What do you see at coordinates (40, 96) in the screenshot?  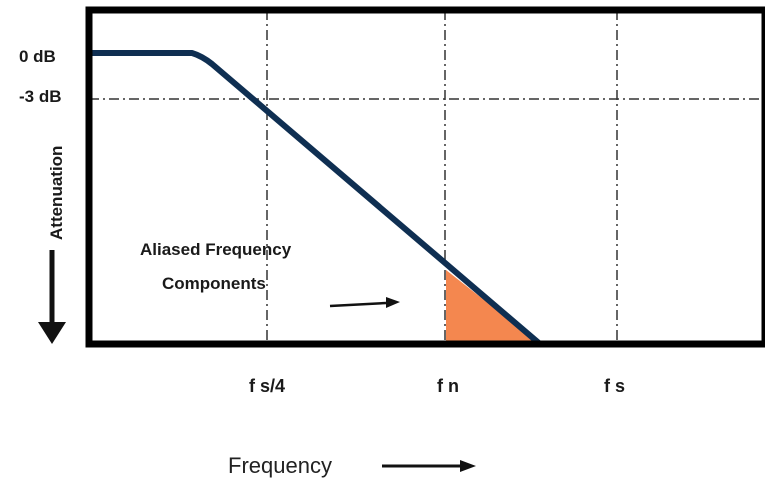 I see `y-tick-minus3db: -3 dB` at bounding box center [40, 96].